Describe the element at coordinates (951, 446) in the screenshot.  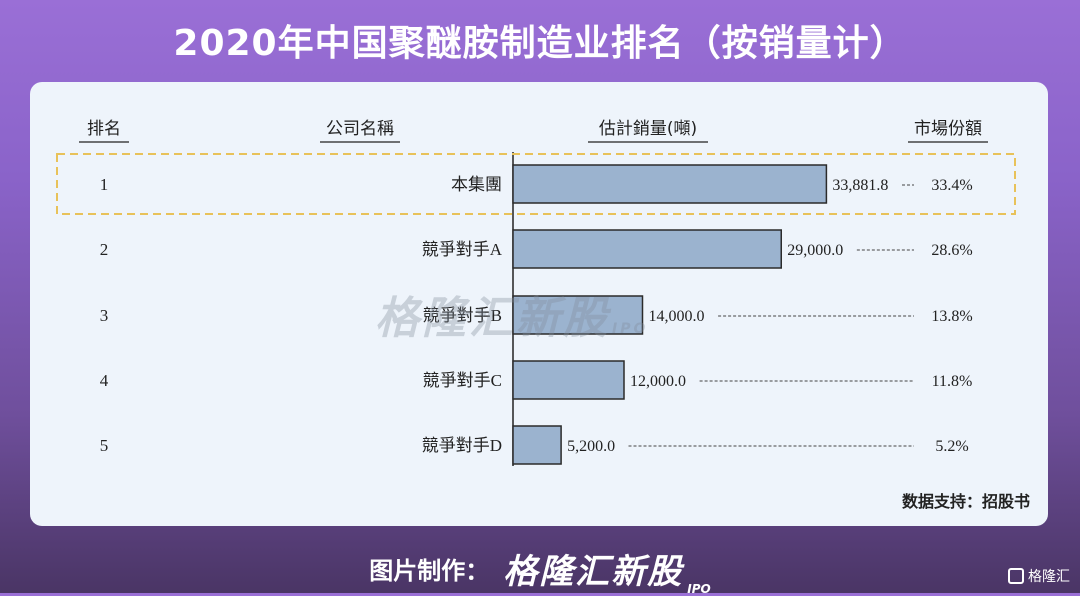
I see `share-label: 5.2%` at that location.